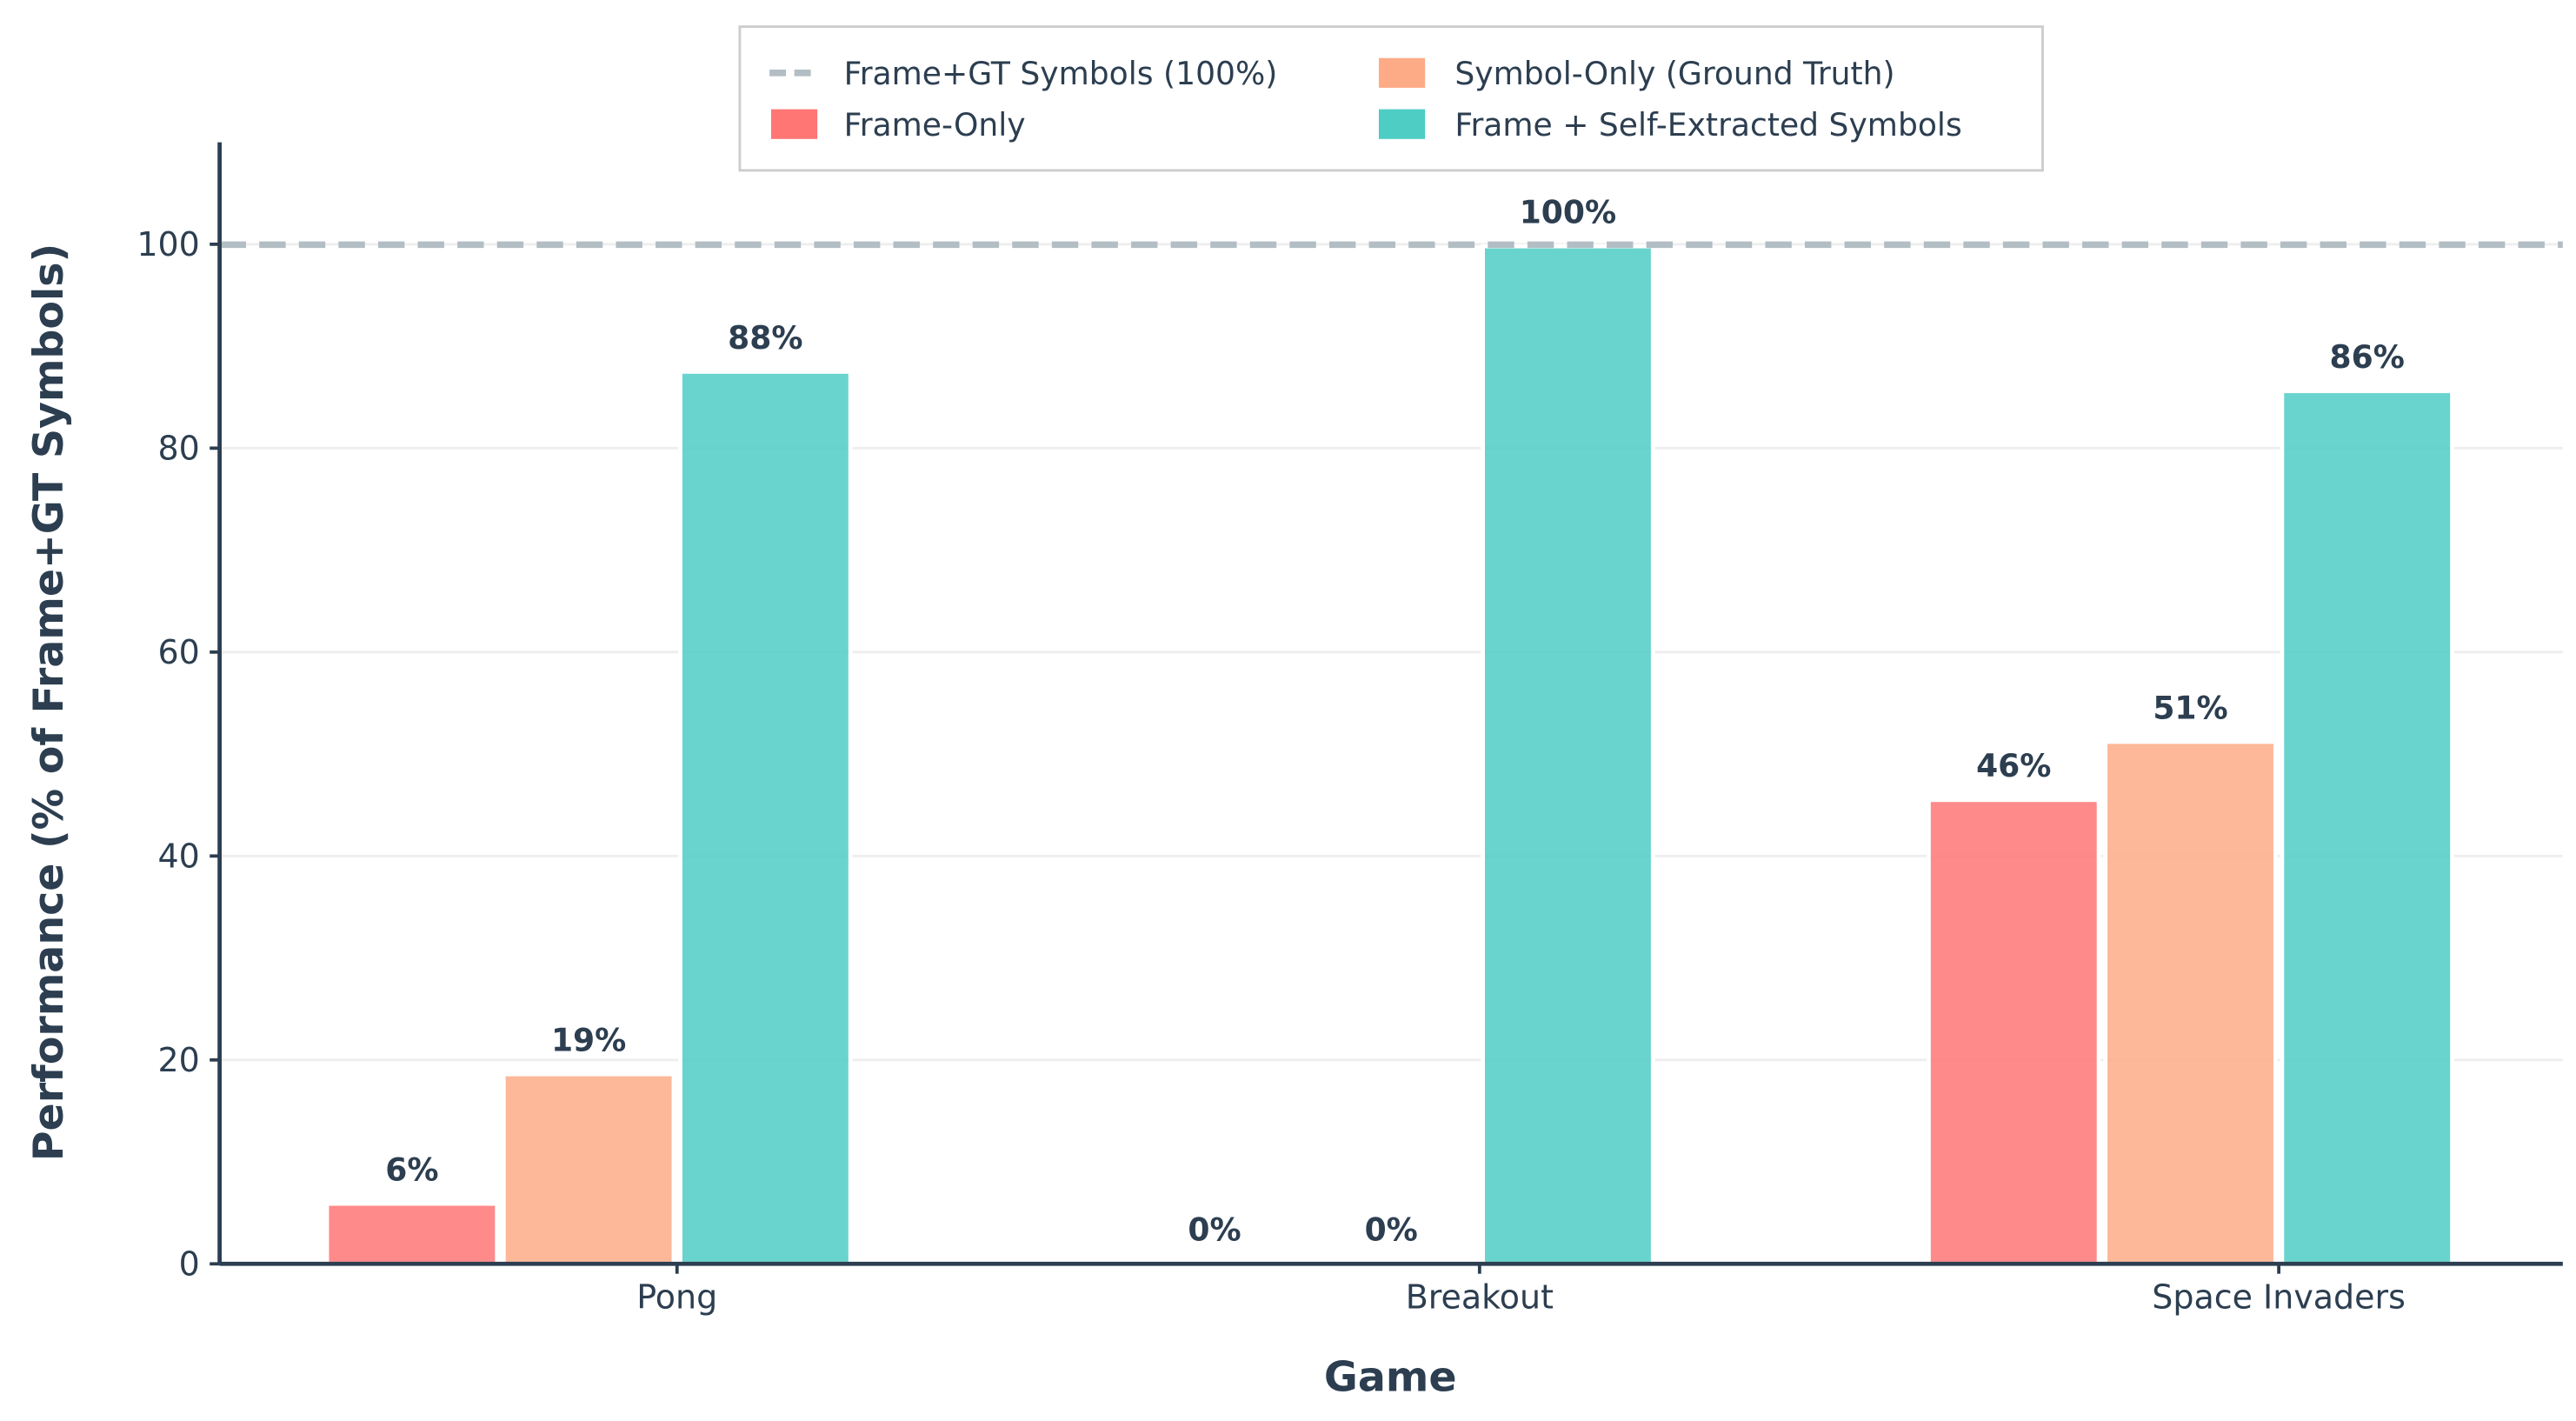 The width and height of the screenshot is (2576, 1421). What do you see at coordinates (1568, 213) in the screenshot?
I see `data-label: 100%` at bounding box center [1568, 213].